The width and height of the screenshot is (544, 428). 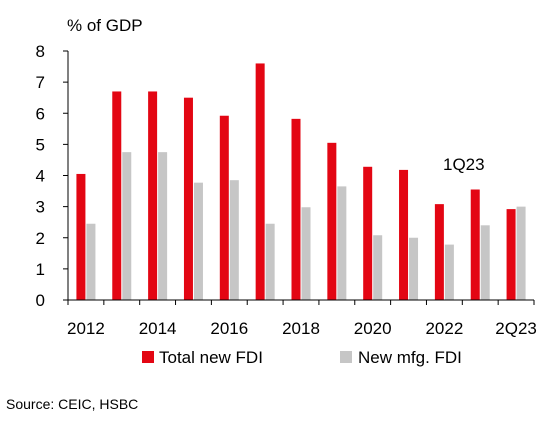 I want to click on x-tick-label: 2Q23, so click(x=516, y=328).